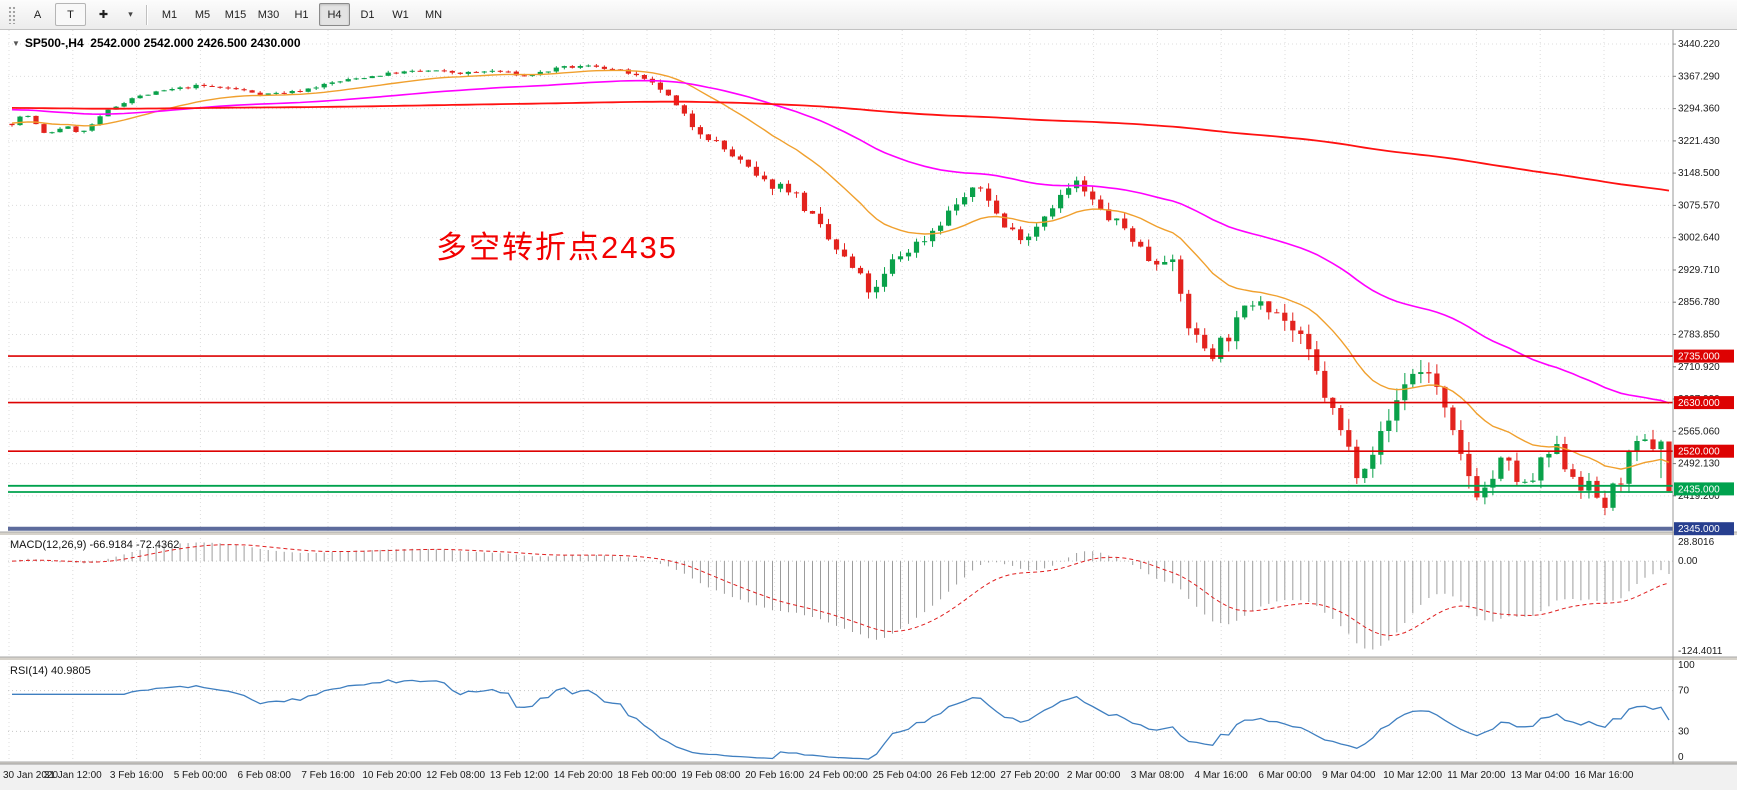 The width and height of the screenshot is (1737, 790). I want to click on svg-text: 5 Feb 00:00, so click(201, 775).